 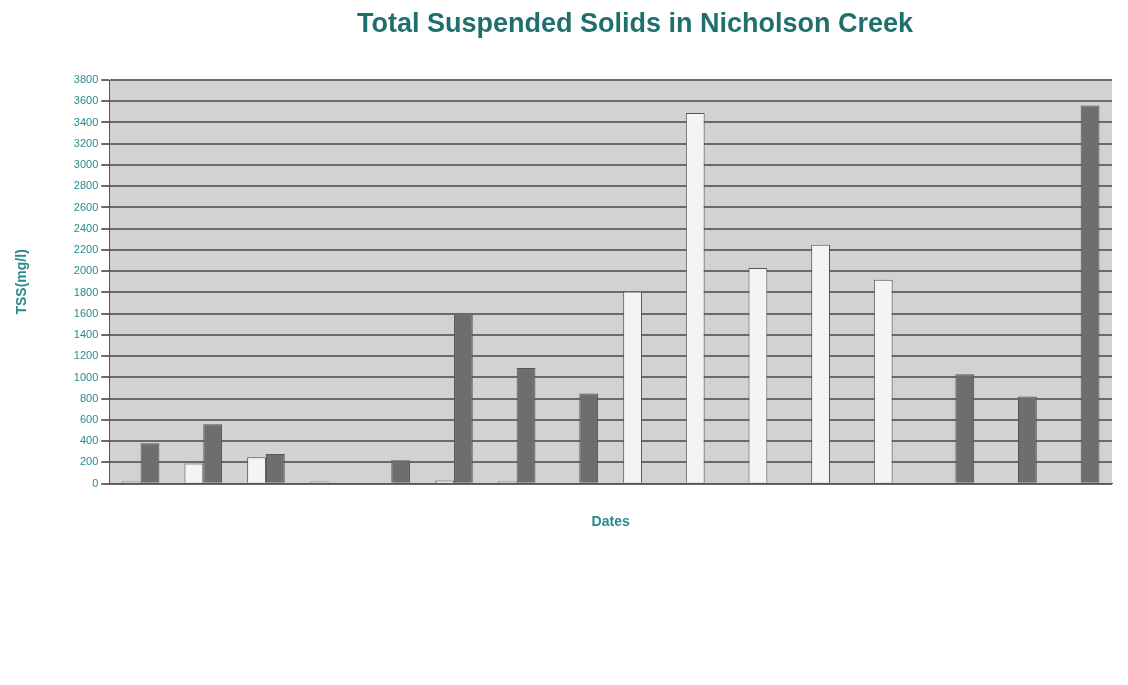 I want to click on x-axis-title: Dates, so click(x=610, y=521).